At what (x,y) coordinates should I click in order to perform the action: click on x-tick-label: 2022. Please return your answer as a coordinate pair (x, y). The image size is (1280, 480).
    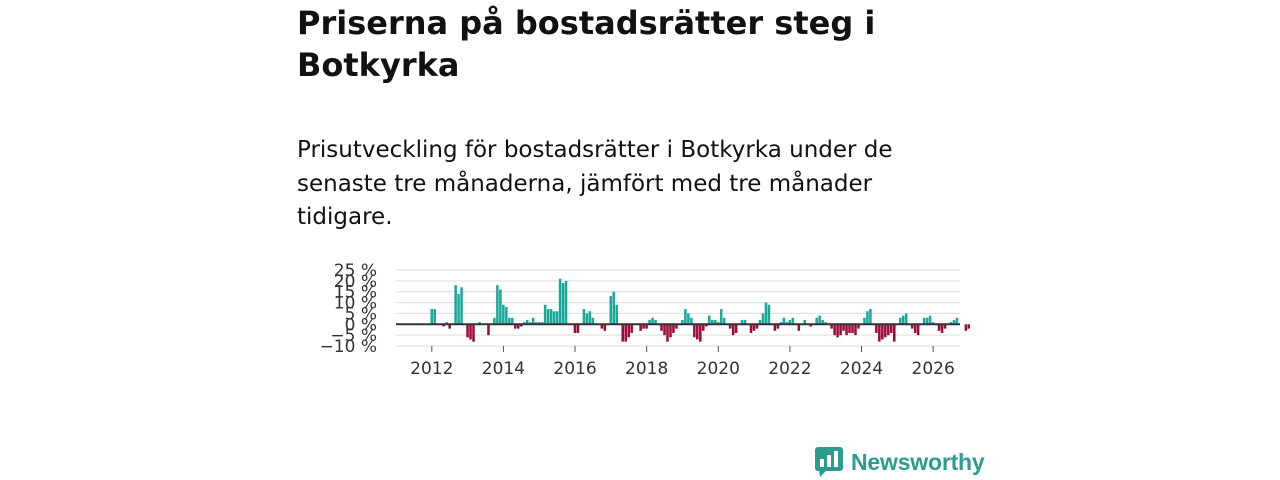
    Looking at the image, I should click on (789, 369).